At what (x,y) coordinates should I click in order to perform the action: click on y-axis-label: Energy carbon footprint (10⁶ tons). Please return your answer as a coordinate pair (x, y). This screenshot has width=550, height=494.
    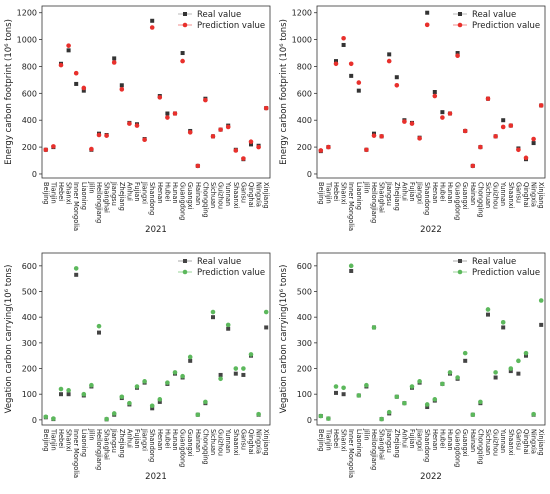
    Looking at the image, I should click on (9, 92).